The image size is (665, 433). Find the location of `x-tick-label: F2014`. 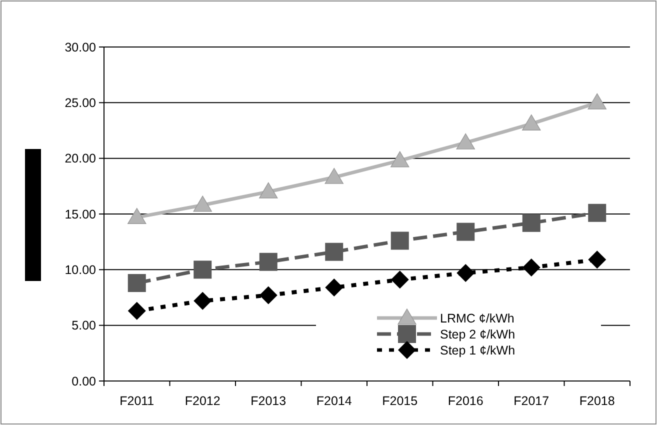

x-tick-label: F2014 is located at coordinates (334, 401).